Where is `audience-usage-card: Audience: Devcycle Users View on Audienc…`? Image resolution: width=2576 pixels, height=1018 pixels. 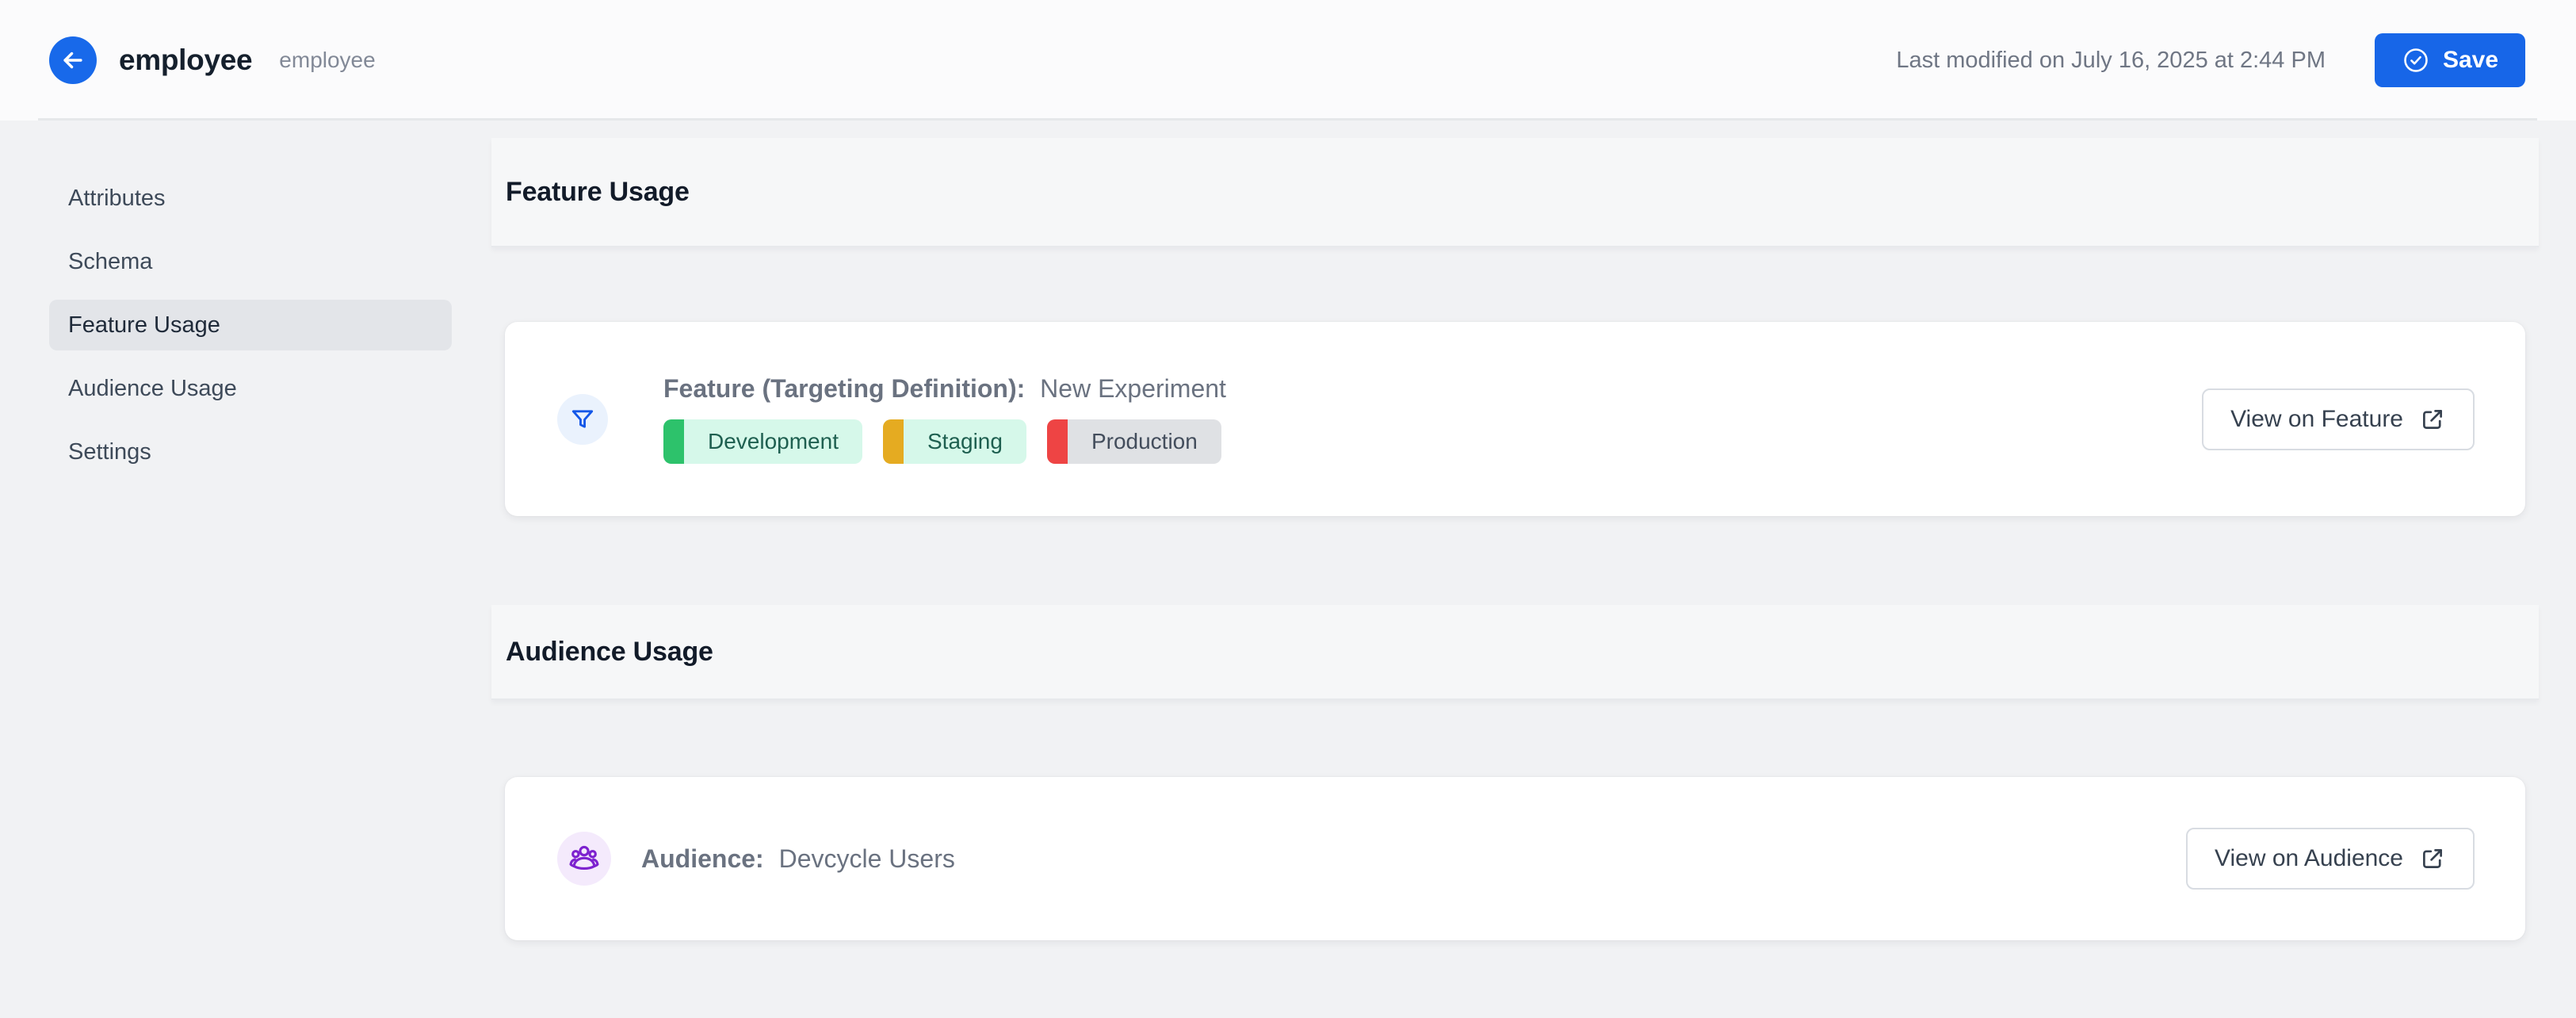
audience-usage-card: Audience: Devcycle Users View on Audienc… is located at coordinates (1515, 858).